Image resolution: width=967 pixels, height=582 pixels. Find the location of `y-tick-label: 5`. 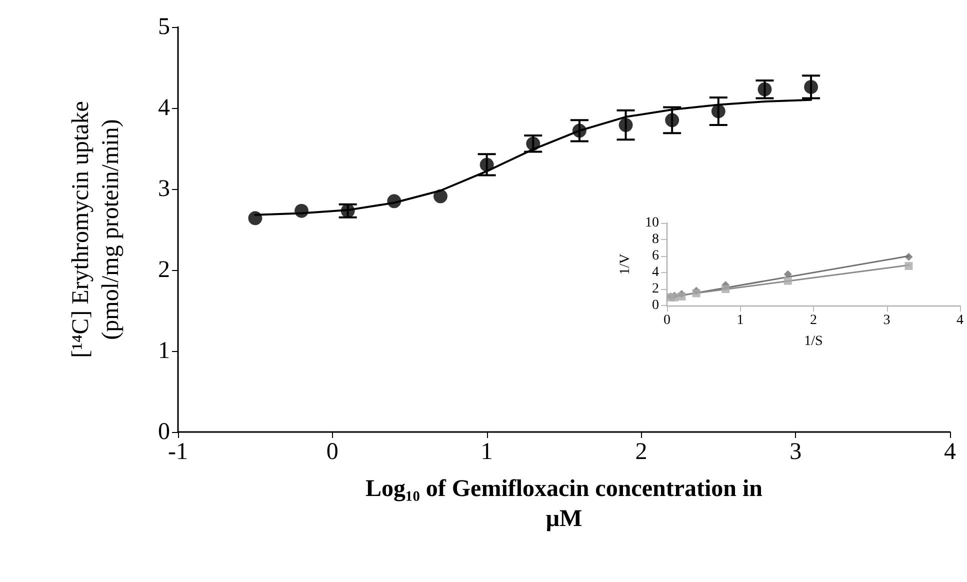

y-tick-label: 5 is located at coordinates (164, 27).